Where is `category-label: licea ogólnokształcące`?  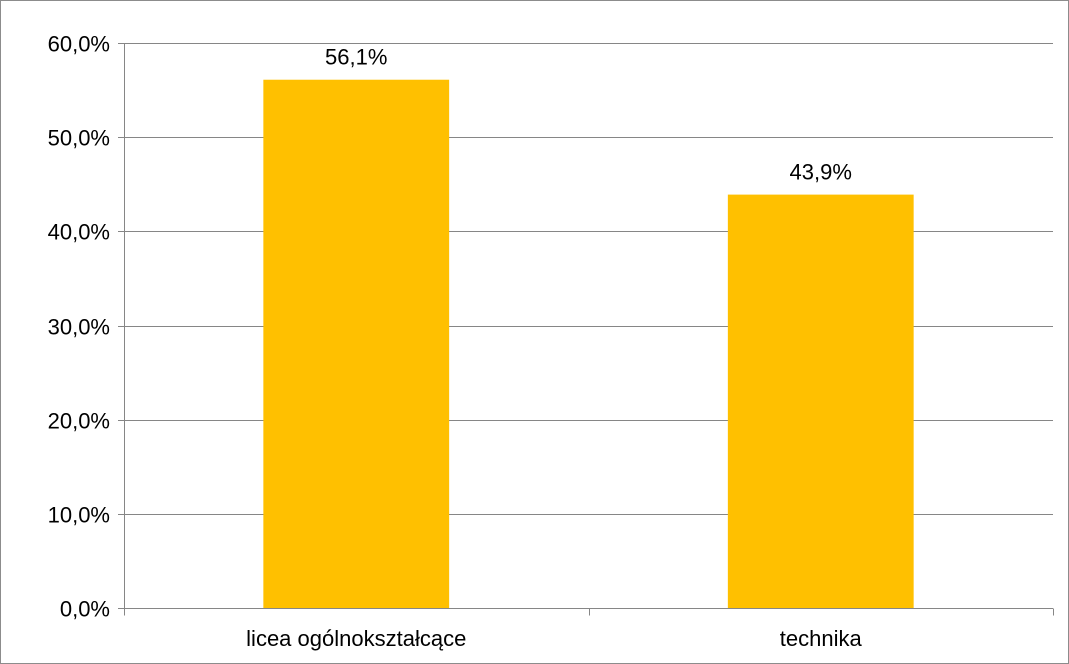
category-label: licea ogólnokształcące is located at coordinates (356, 638).